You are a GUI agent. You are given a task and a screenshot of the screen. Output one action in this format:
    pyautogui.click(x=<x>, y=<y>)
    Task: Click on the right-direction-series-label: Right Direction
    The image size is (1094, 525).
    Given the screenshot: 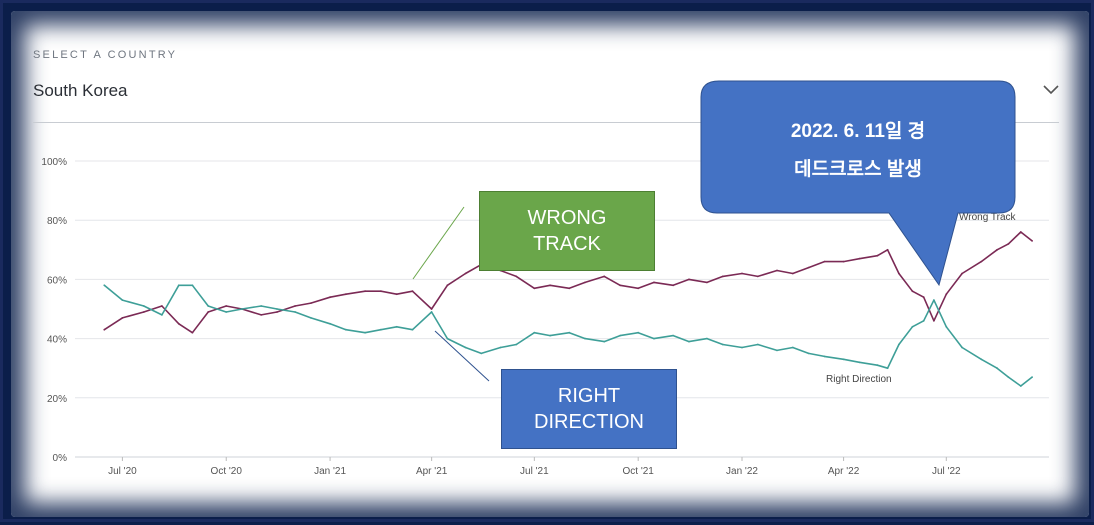 What is the action you would take?
    pyautogui.click(x=859, y=379)
    